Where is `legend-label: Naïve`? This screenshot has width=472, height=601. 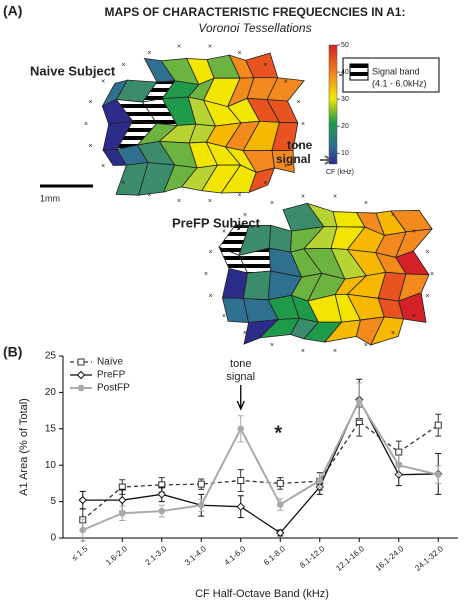 legend-label: Naïve is located at coordinates (110, 362).